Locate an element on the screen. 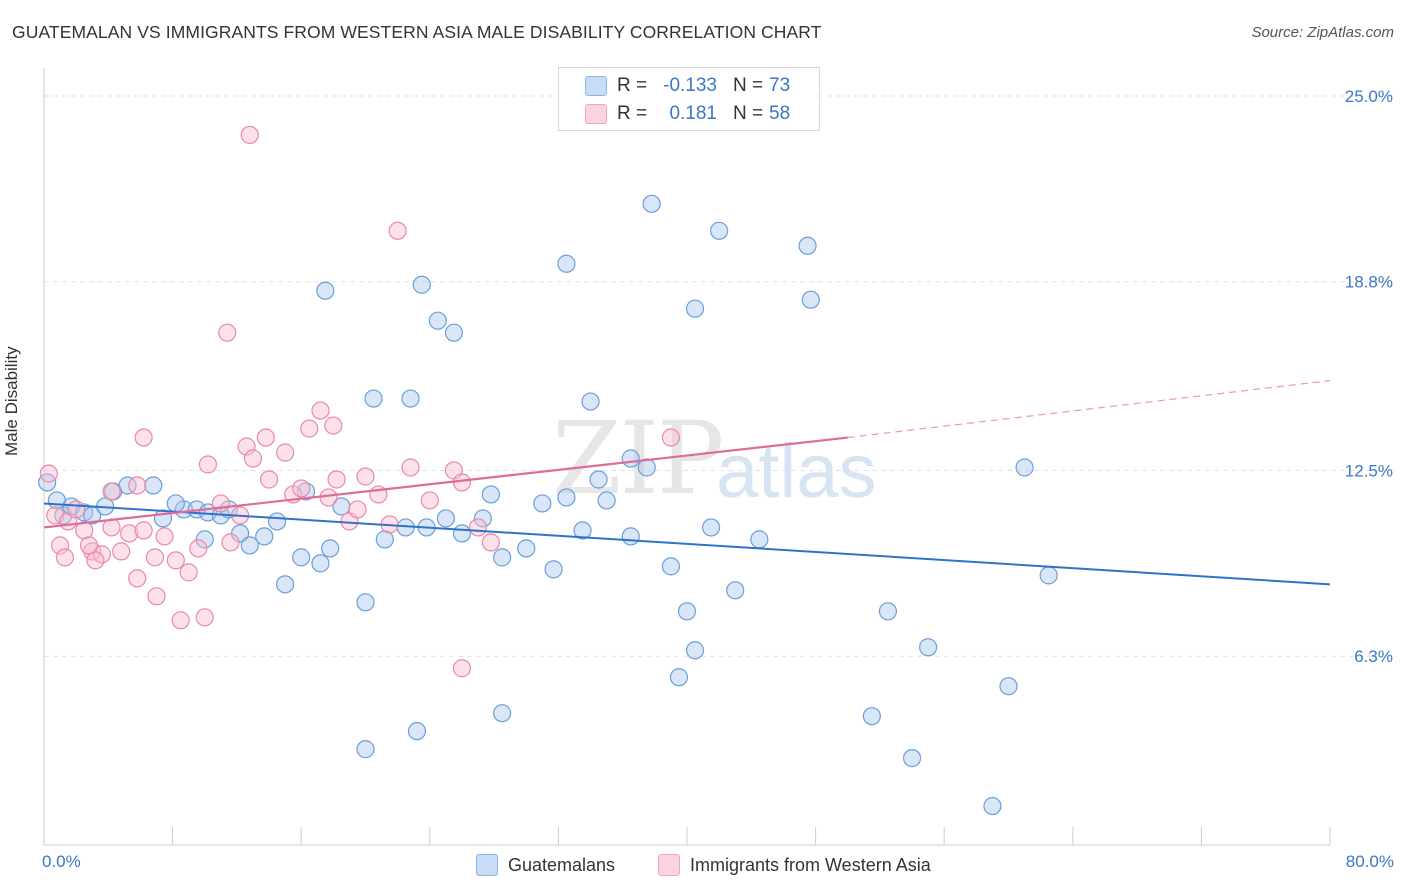  x-tick-max: 80.0% is located at coordinates (1369, 861).